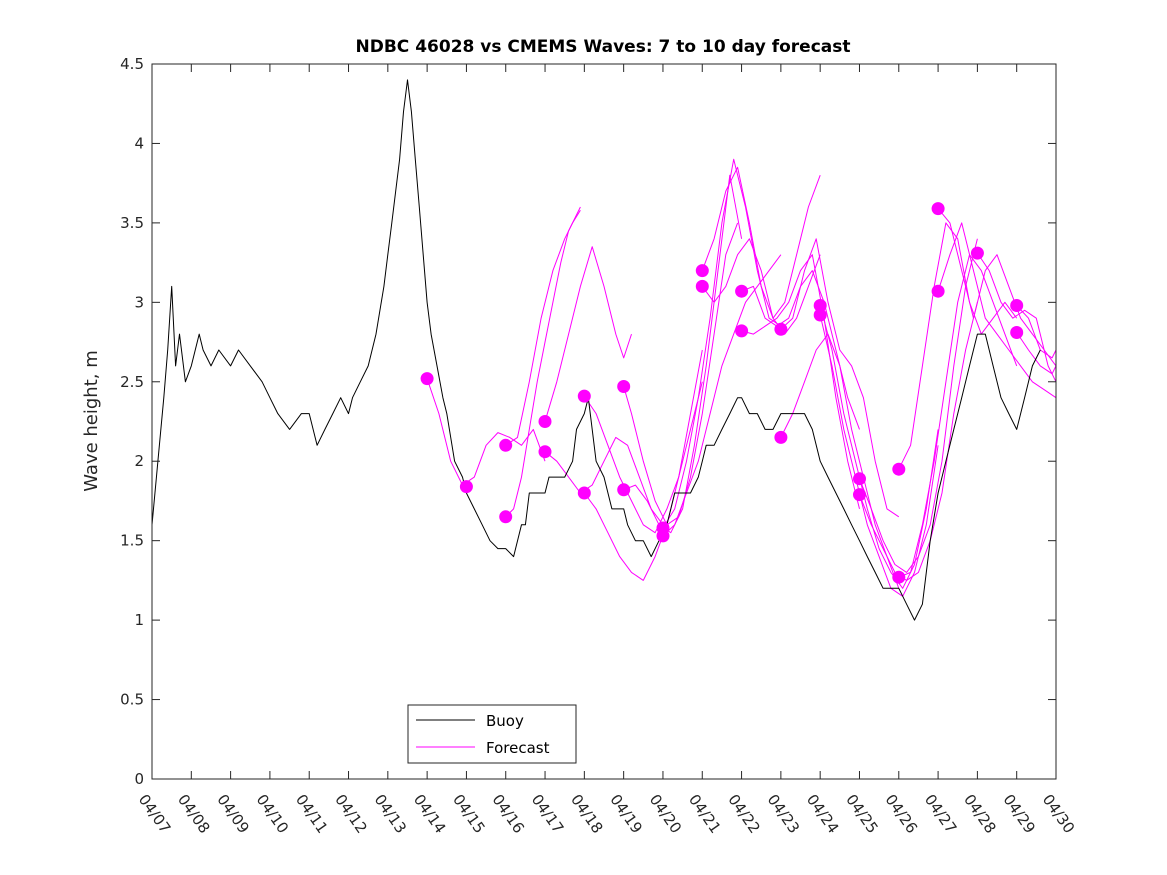 The image size is (1167, 875). Describe the element at coordinates (139, 779) in the screenshot. I see `y-tick-label: 0` at that location.